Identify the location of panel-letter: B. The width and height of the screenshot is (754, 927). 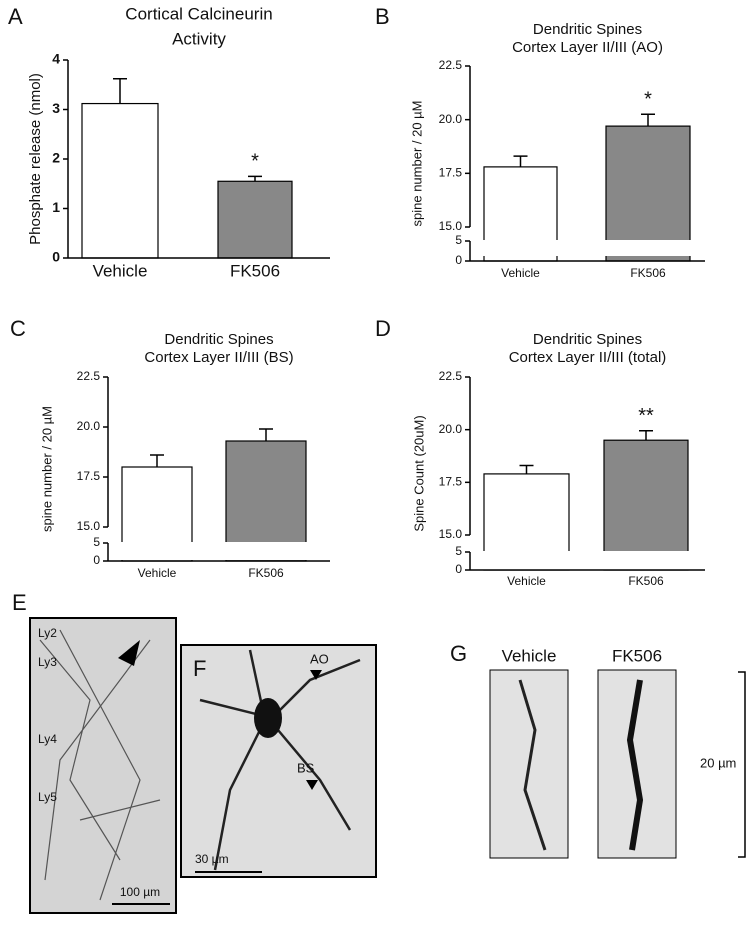
(382, 16).